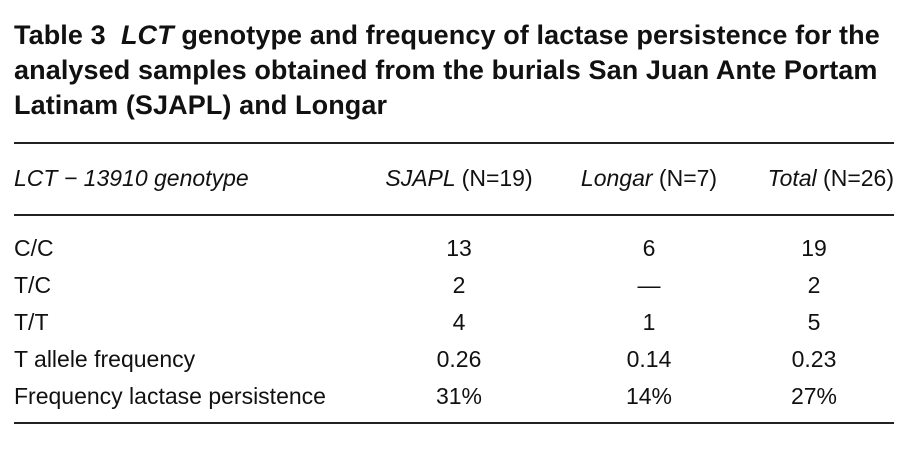 Image resolution: width=920 pixels, height=452 pixels. What do you see at coordinates (147, 35) in the screenshot?
I see `gene-name: LCT` at bounding box center [147, 35].